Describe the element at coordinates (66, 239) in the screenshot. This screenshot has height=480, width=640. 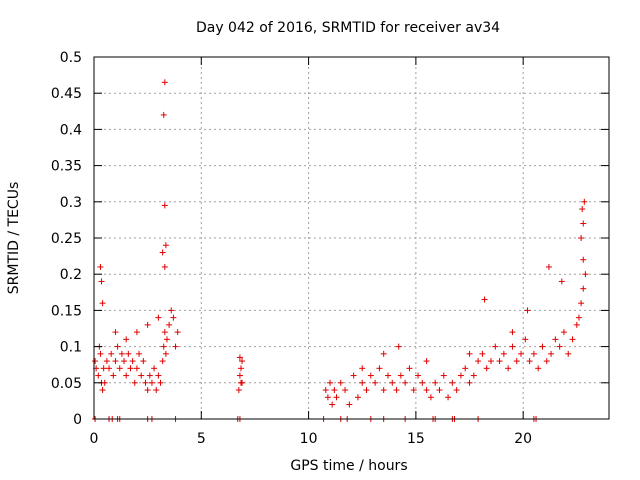
I see `y-tick-label: 0.25` at that location.